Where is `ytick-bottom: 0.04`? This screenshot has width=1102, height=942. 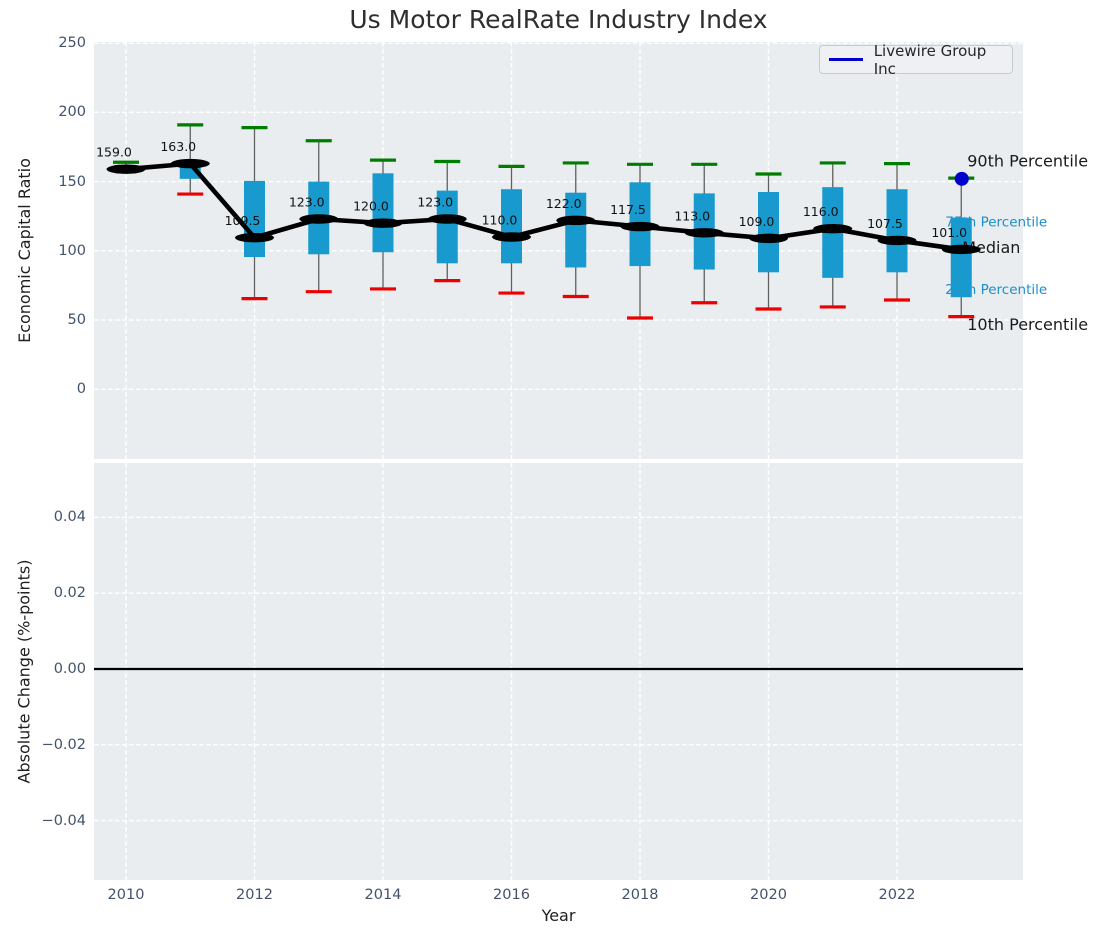 ytick-bottom: 0.04 is located at coordinates (69, 517).